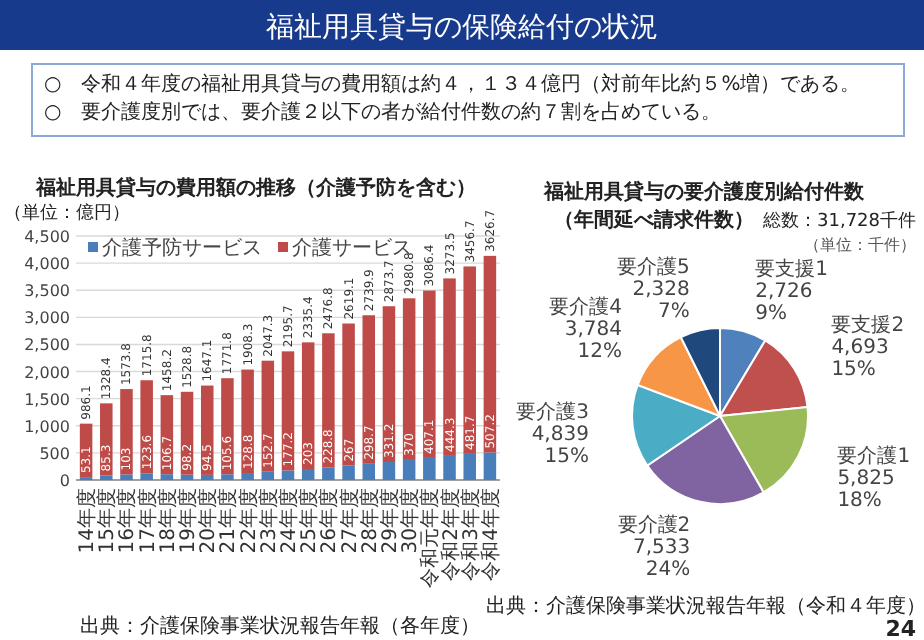 Image resolution: width=924 pixels, height=640 pixels. I want to click on chart-subtitle: （年間延べ請求件数）, so click(654, 220).